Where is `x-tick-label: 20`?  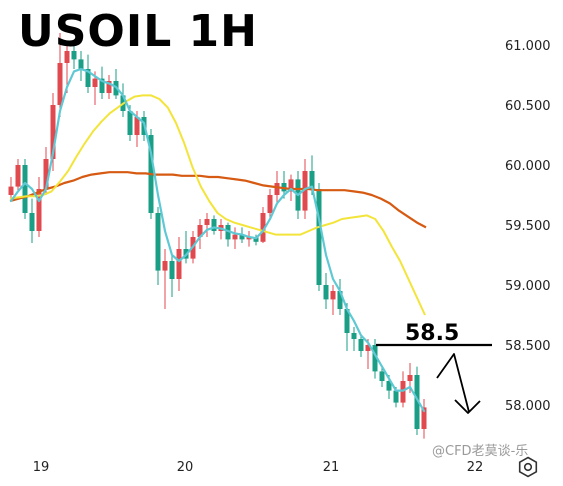
x-tick-label: 20 is located at coordinates (185, 467).